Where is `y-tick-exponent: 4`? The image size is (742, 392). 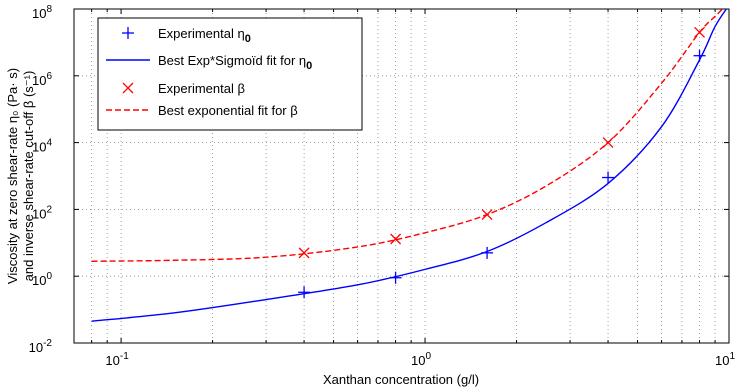 y-tick-exponent: 4 is located at coordinates (49, 143).